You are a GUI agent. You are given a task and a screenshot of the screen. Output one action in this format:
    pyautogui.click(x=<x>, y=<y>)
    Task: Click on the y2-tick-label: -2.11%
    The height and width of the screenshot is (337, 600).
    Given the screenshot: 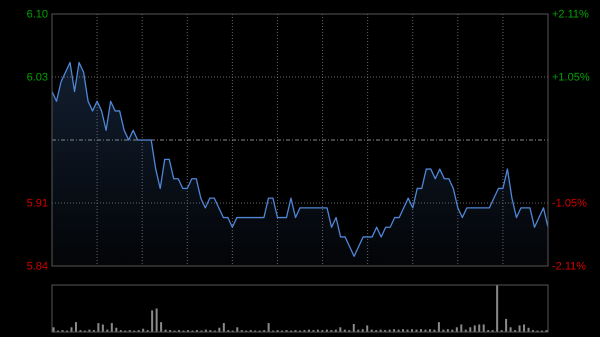 What is the action you would take?
    pyautogui.click(x=569, y=266)
    